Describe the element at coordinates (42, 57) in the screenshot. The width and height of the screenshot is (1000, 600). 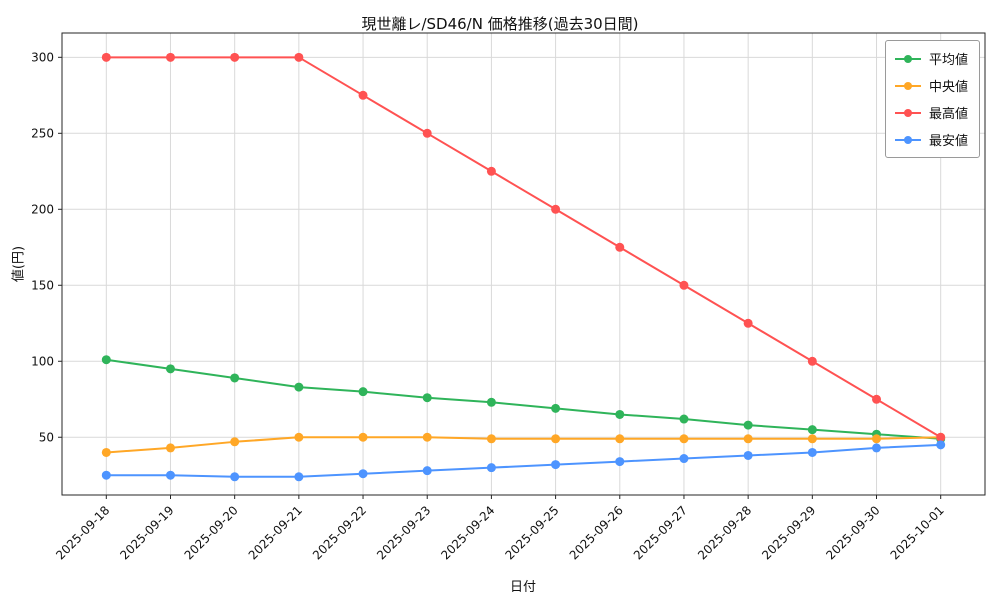
I see `y-tick-label: 300` at that location.